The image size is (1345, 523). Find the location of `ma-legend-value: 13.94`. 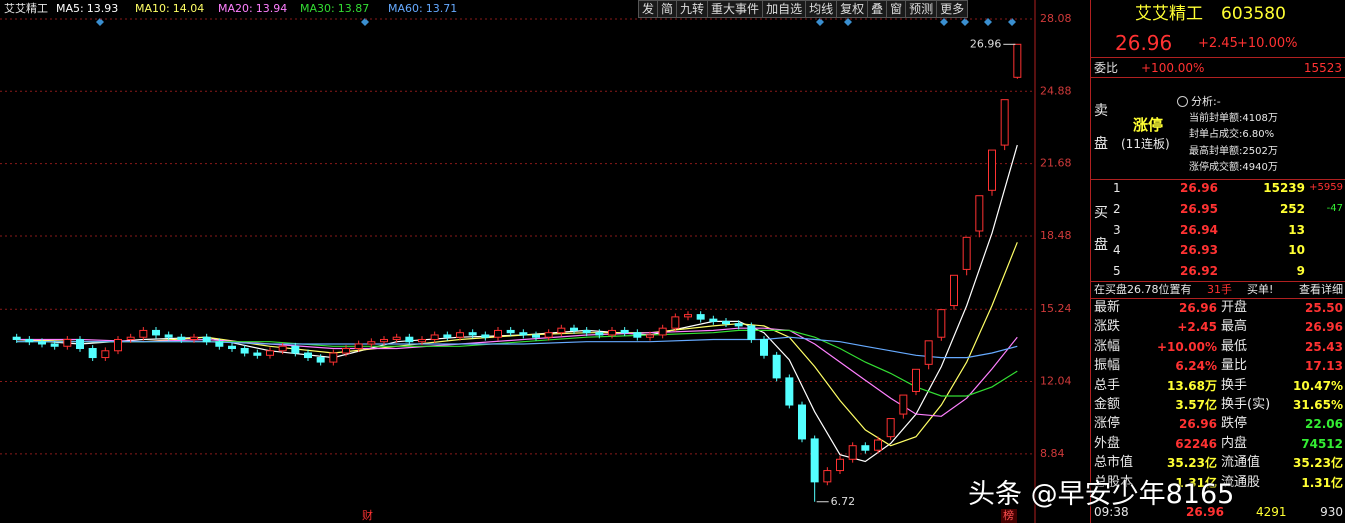

ma-legend-value: 13.94 is located at coordinates (272, 8).